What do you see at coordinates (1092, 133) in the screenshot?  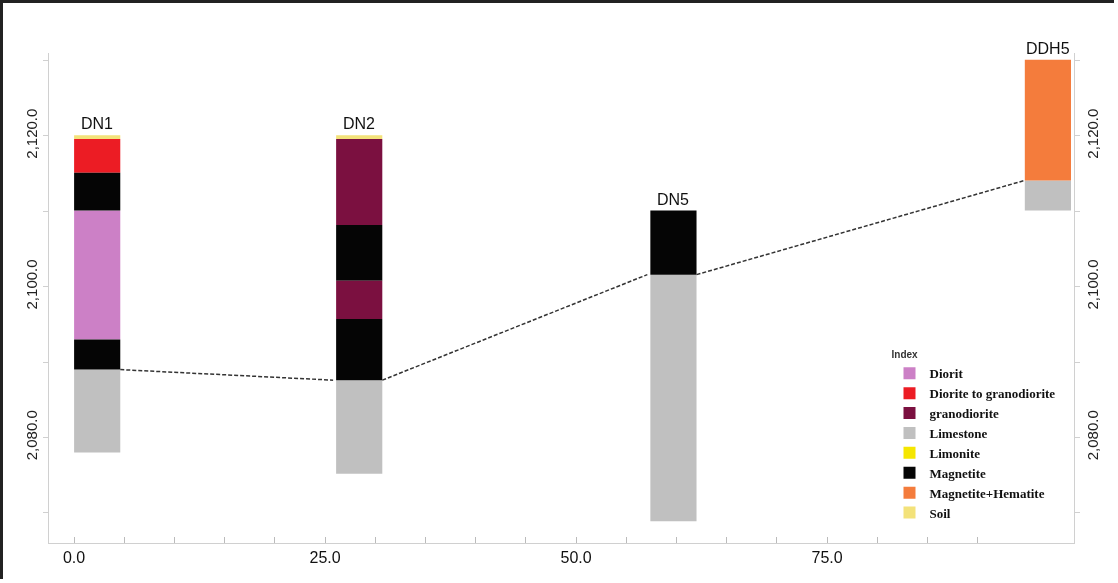 I see `y2-tick-label: 2,120.0` at bounding box center [1092, 133].